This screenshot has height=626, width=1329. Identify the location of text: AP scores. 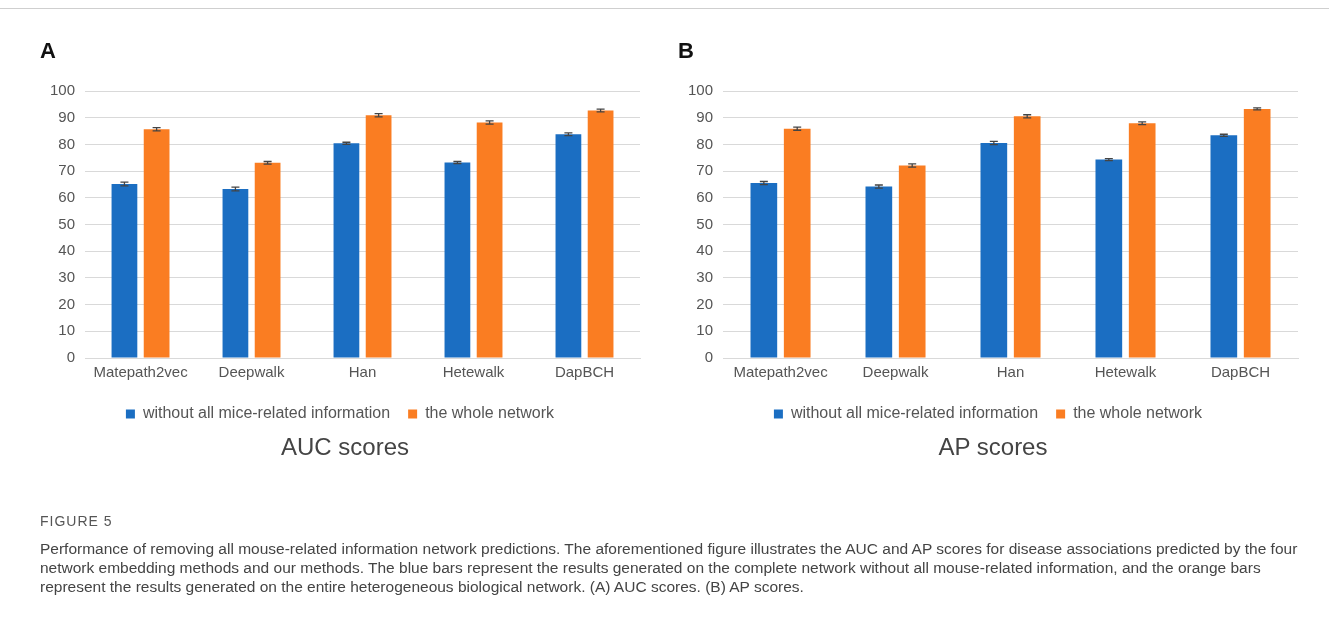
(993, 447).